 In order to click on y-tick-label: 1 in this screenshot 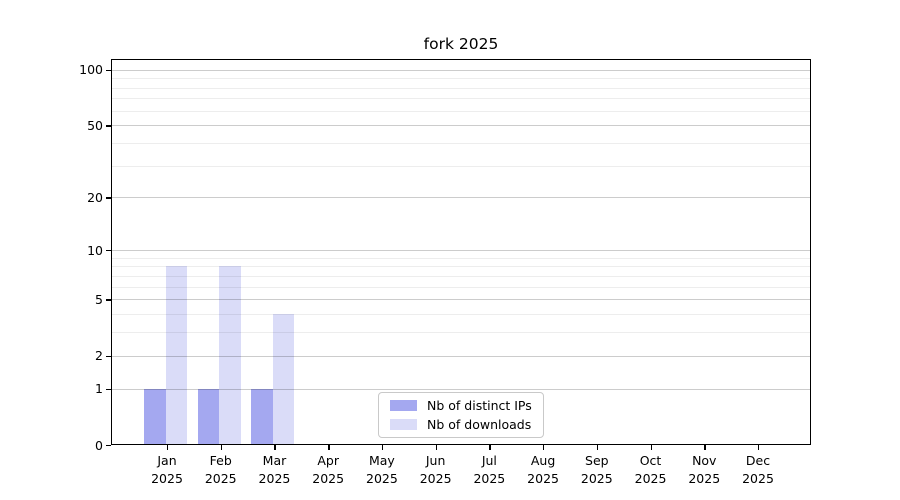, I will do `click(99, 389)`.